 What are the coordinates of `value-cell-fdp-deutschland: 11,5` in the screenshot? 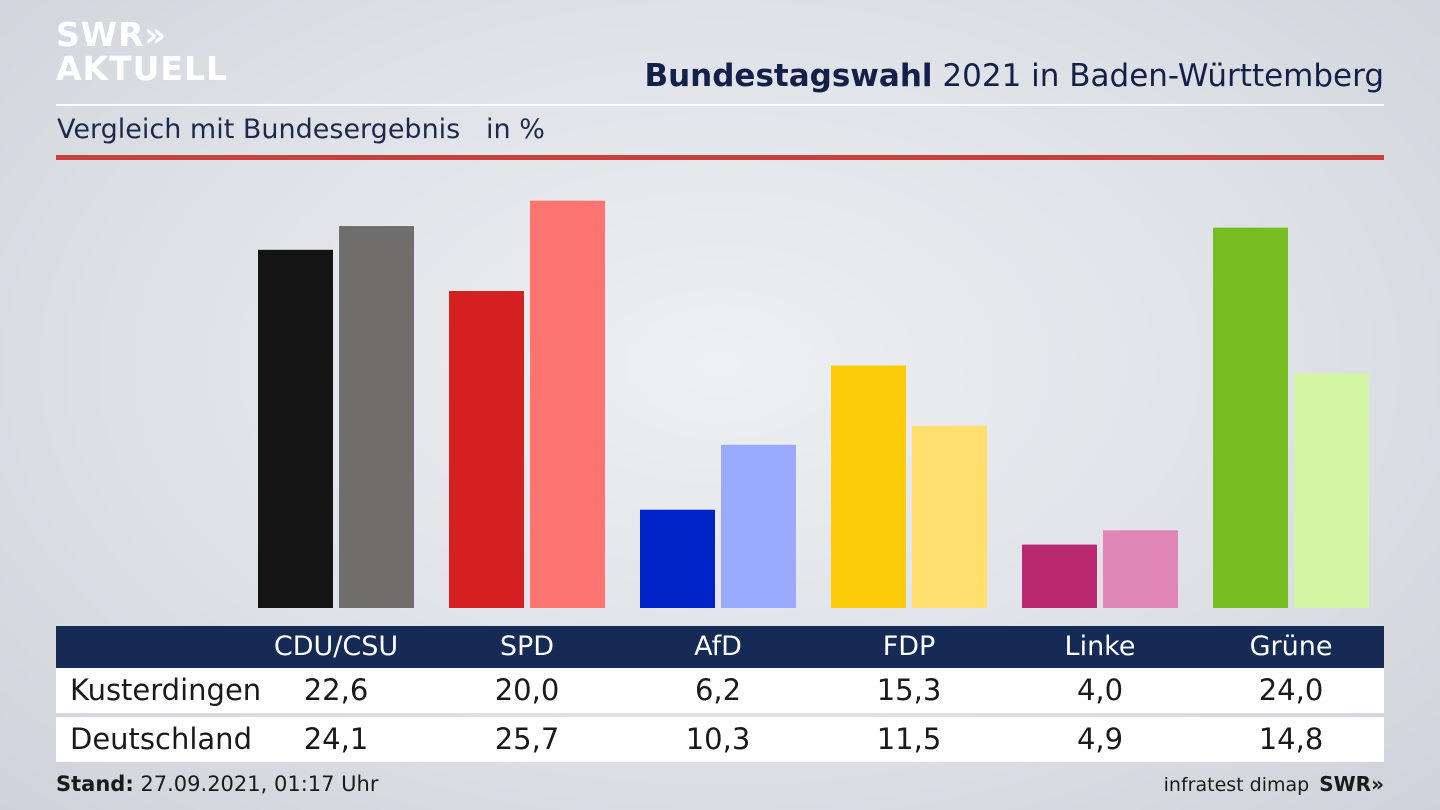 It's located at (909, 739).